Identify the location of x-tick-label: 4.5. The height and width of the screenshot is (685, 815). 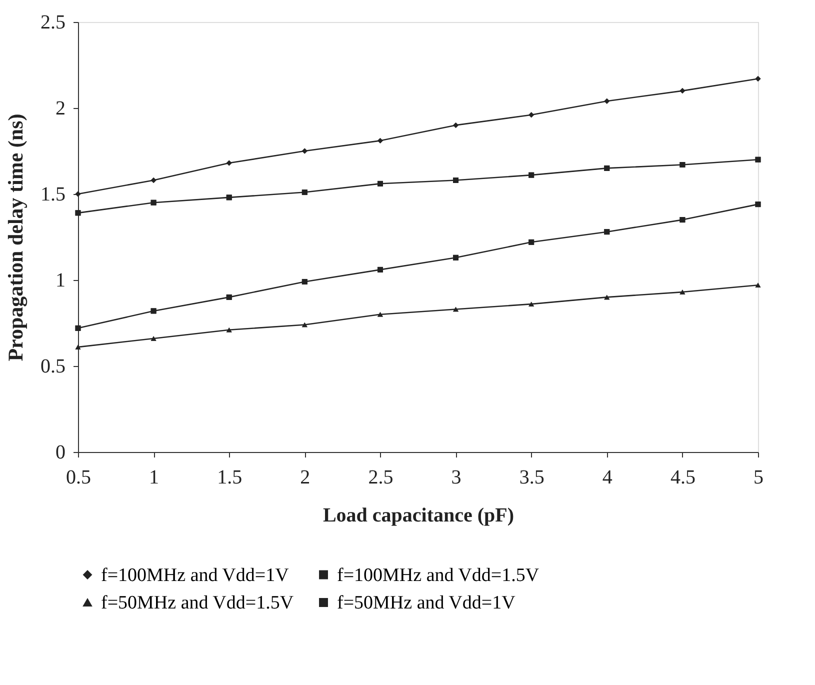
(683, 477).